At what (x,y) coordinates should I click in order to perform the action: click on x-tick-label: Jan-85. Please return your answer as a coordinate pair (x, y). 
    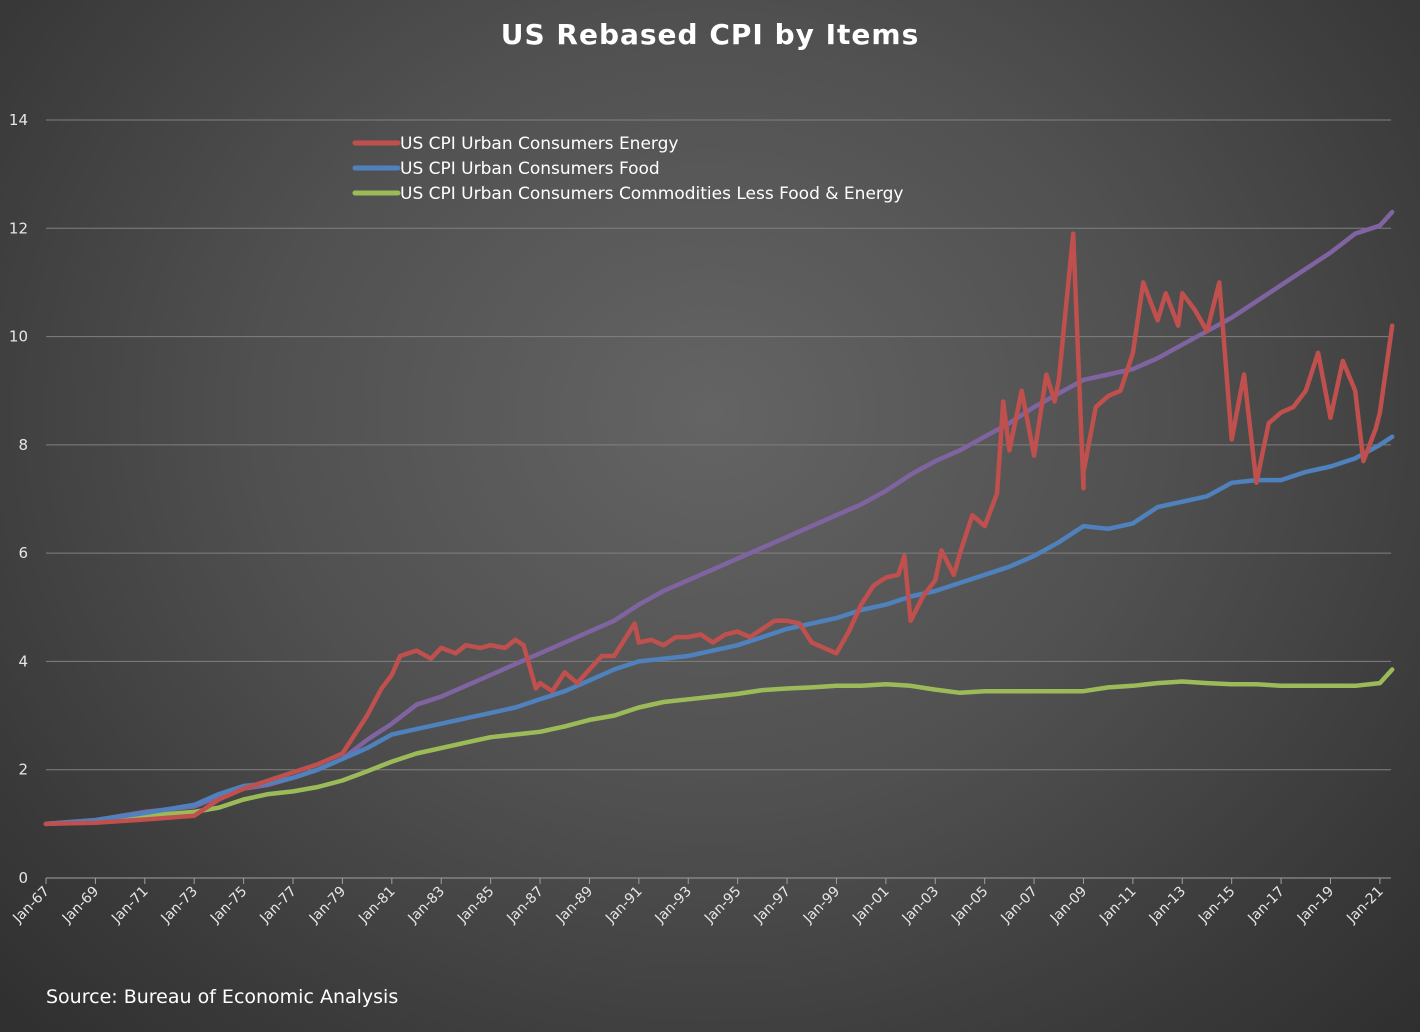
    Looking at the image, I should click on (475, 905).